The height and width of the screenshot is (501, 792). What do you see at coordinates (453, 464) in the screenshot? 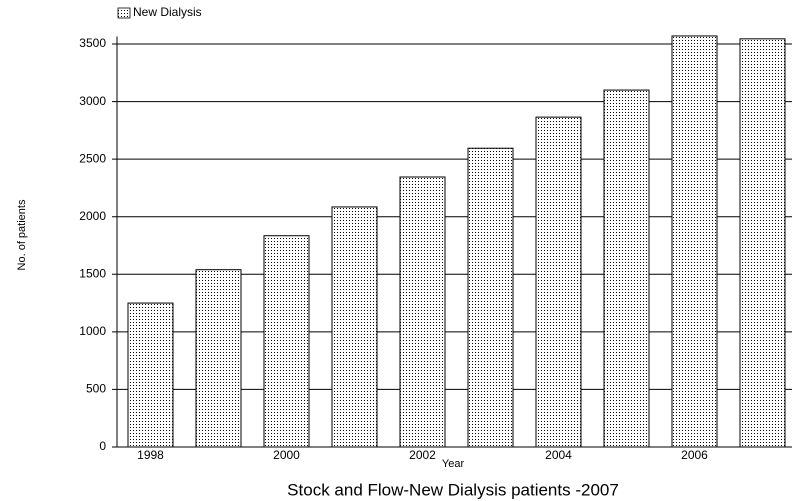
I see `x-axis-label: Year` at bounding box center [453, 464].